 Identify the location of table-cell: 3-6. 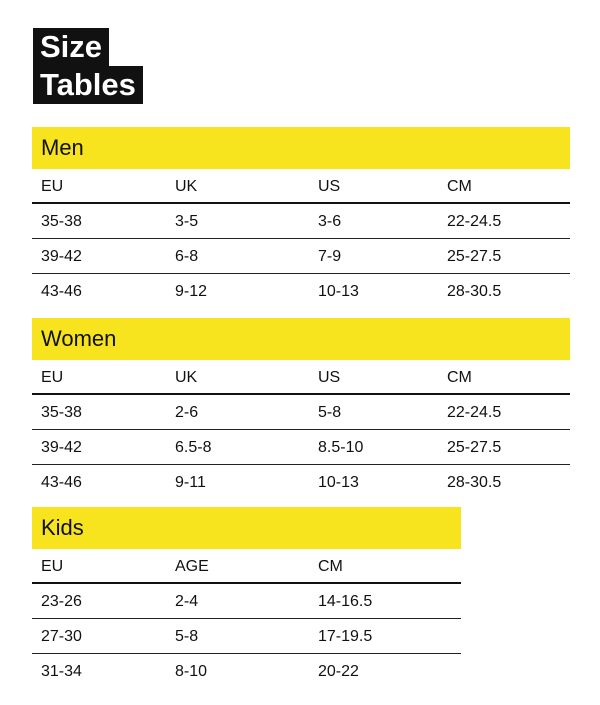
(330, 221).